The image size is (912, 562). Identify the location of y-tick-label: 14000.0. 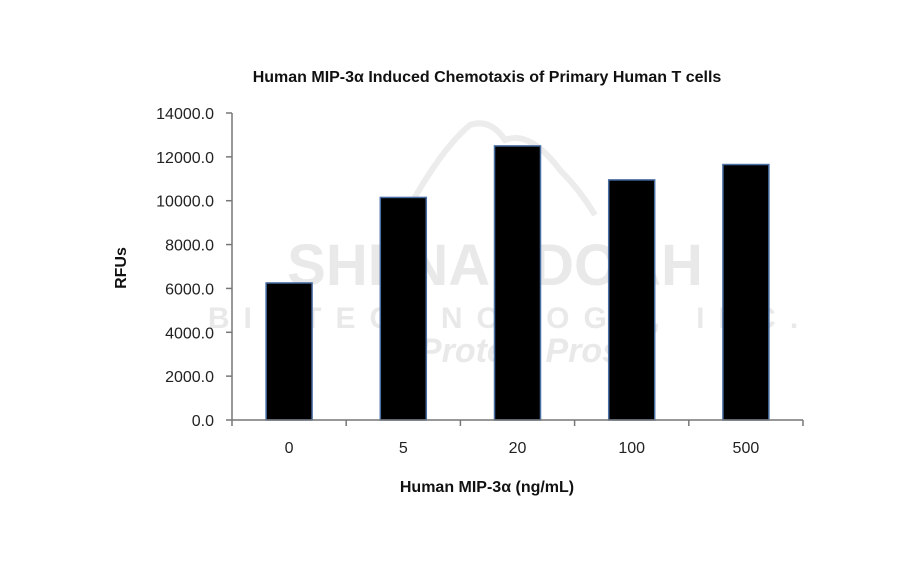
(185, 114).